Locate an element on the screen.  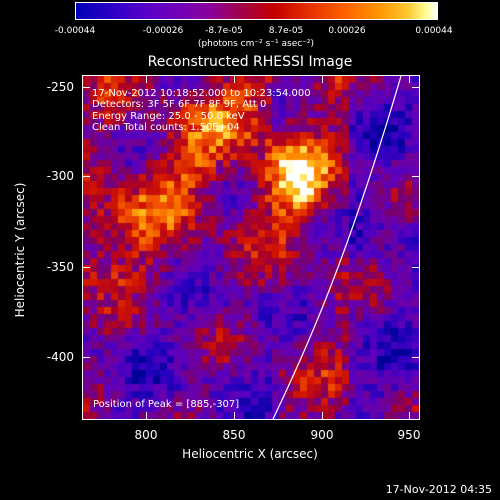
colorbar-tick-label: -8.7e-05 is located at coordinates (224, 31).